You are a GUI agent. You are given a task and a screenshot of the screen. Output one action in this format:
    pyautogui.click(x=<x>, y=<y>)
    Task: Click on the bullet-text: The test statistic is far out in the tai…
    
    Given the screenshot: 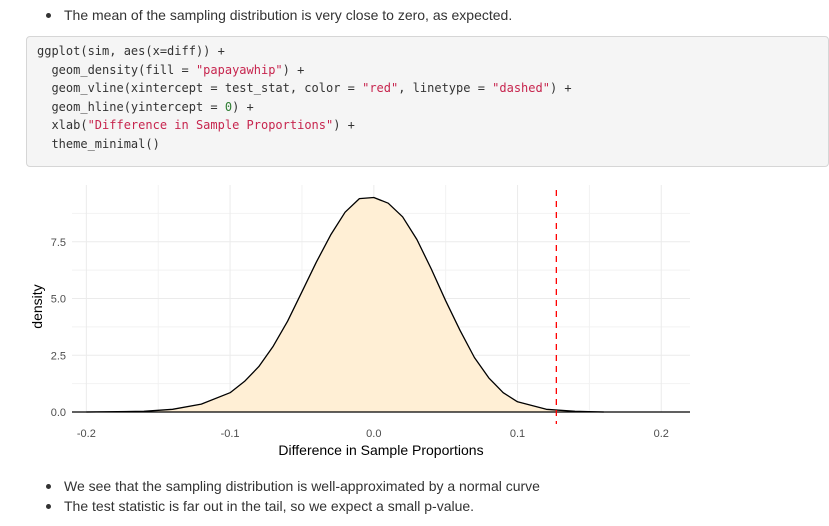 What is the action you would take?
    pyautogui.click(x=269, y=506)
    